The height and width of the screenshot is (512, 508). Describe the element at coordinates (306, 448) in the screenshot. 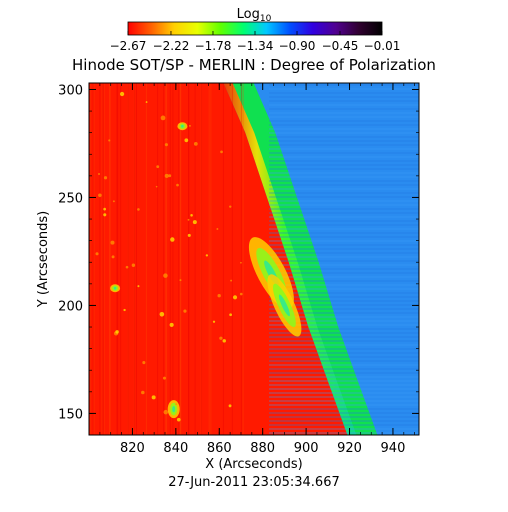

I see `x-tick-label: 900` at that location.